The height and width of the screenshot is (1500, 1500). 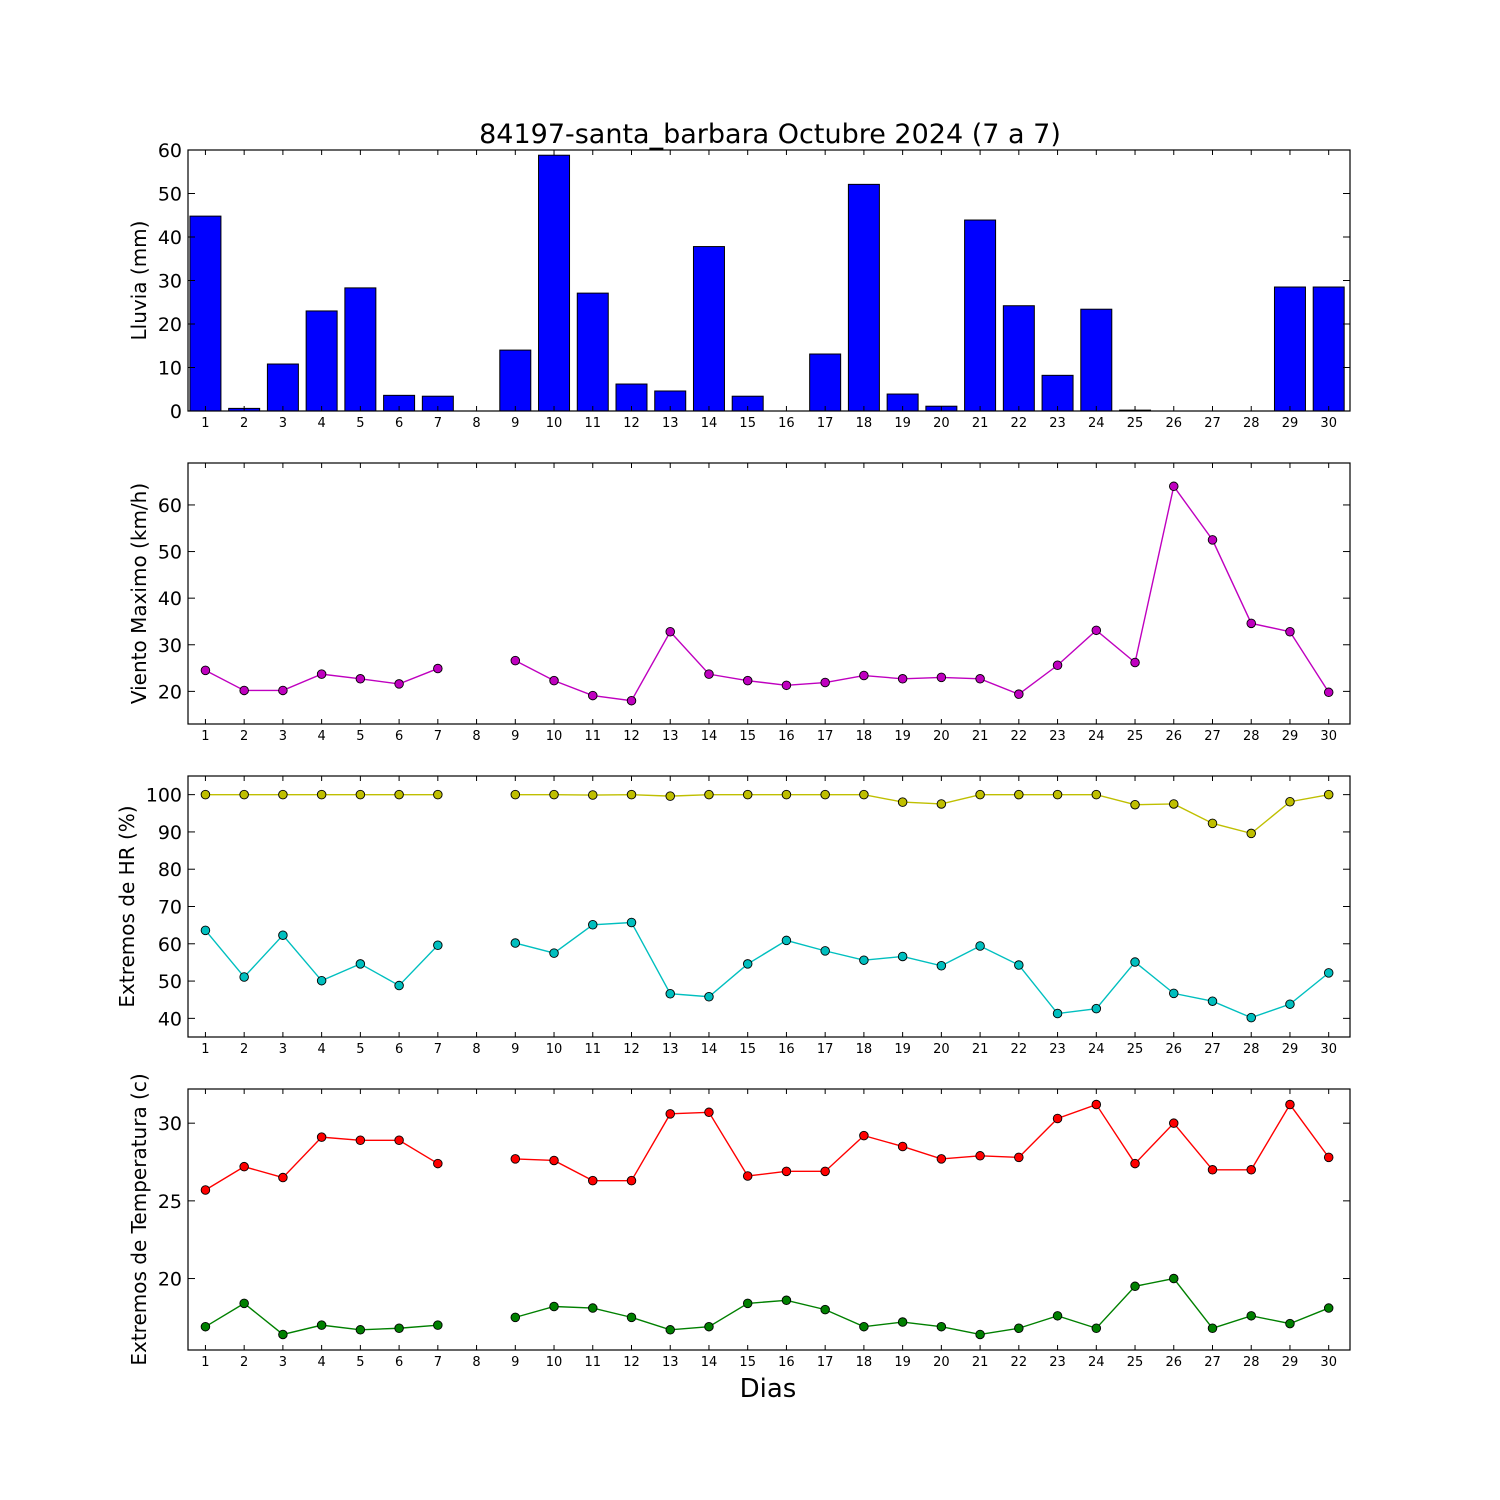 What do you see at coordinates (170, 195) in the screenshot?
I see `y-tick-label: 50` at bounding box center [170, 195].